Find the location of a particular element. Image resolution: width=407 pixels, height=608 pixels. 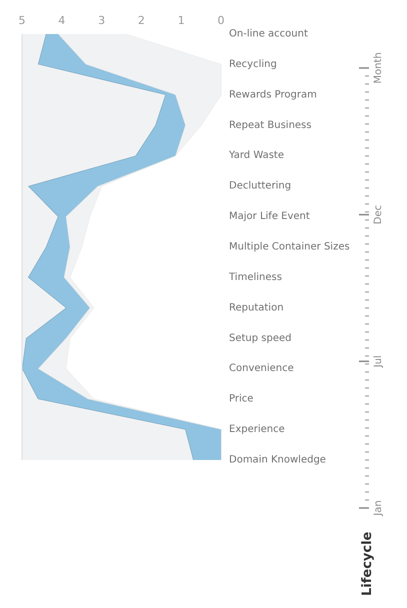

text: Dec is located at coordinates (378, 214).